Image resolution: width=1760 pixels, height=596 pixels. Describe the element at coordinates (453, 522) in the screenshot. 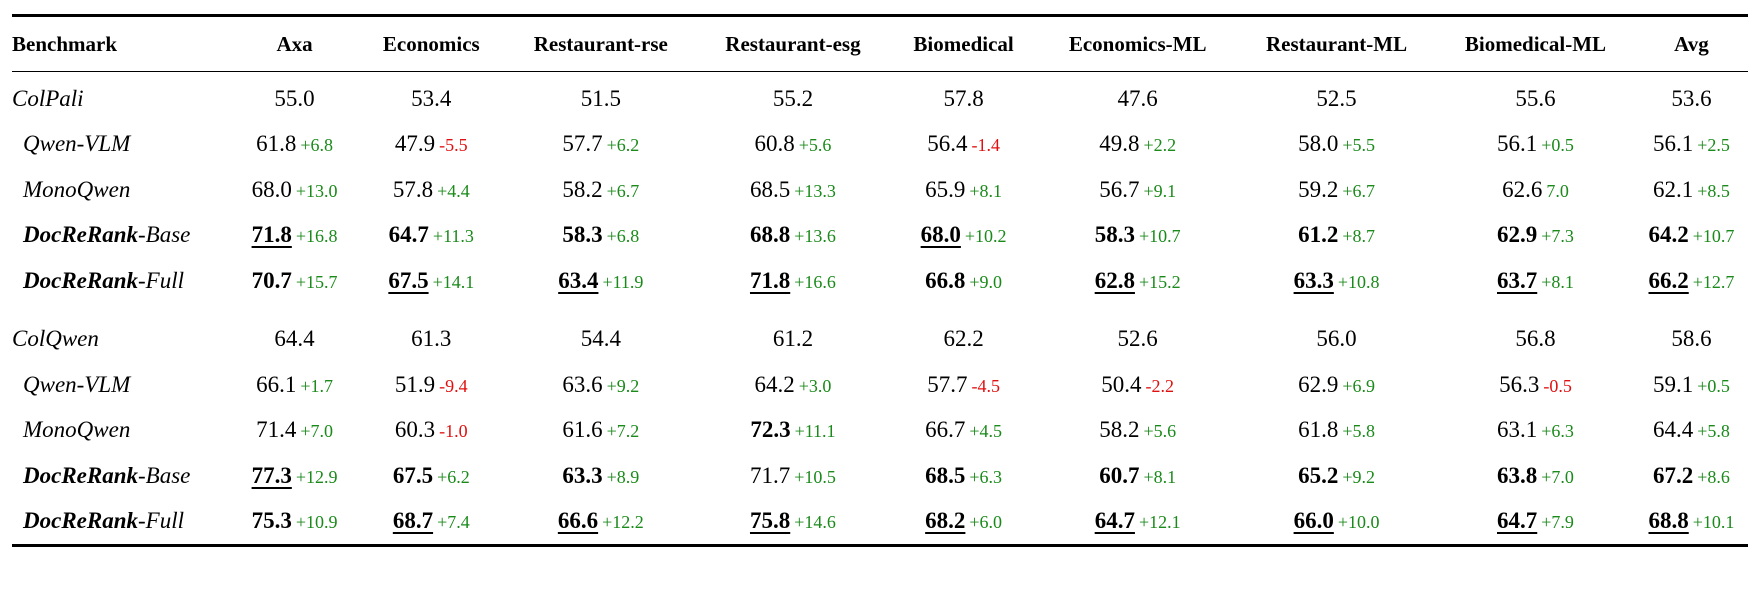

I see `delta-positive: +7.4` at that location.